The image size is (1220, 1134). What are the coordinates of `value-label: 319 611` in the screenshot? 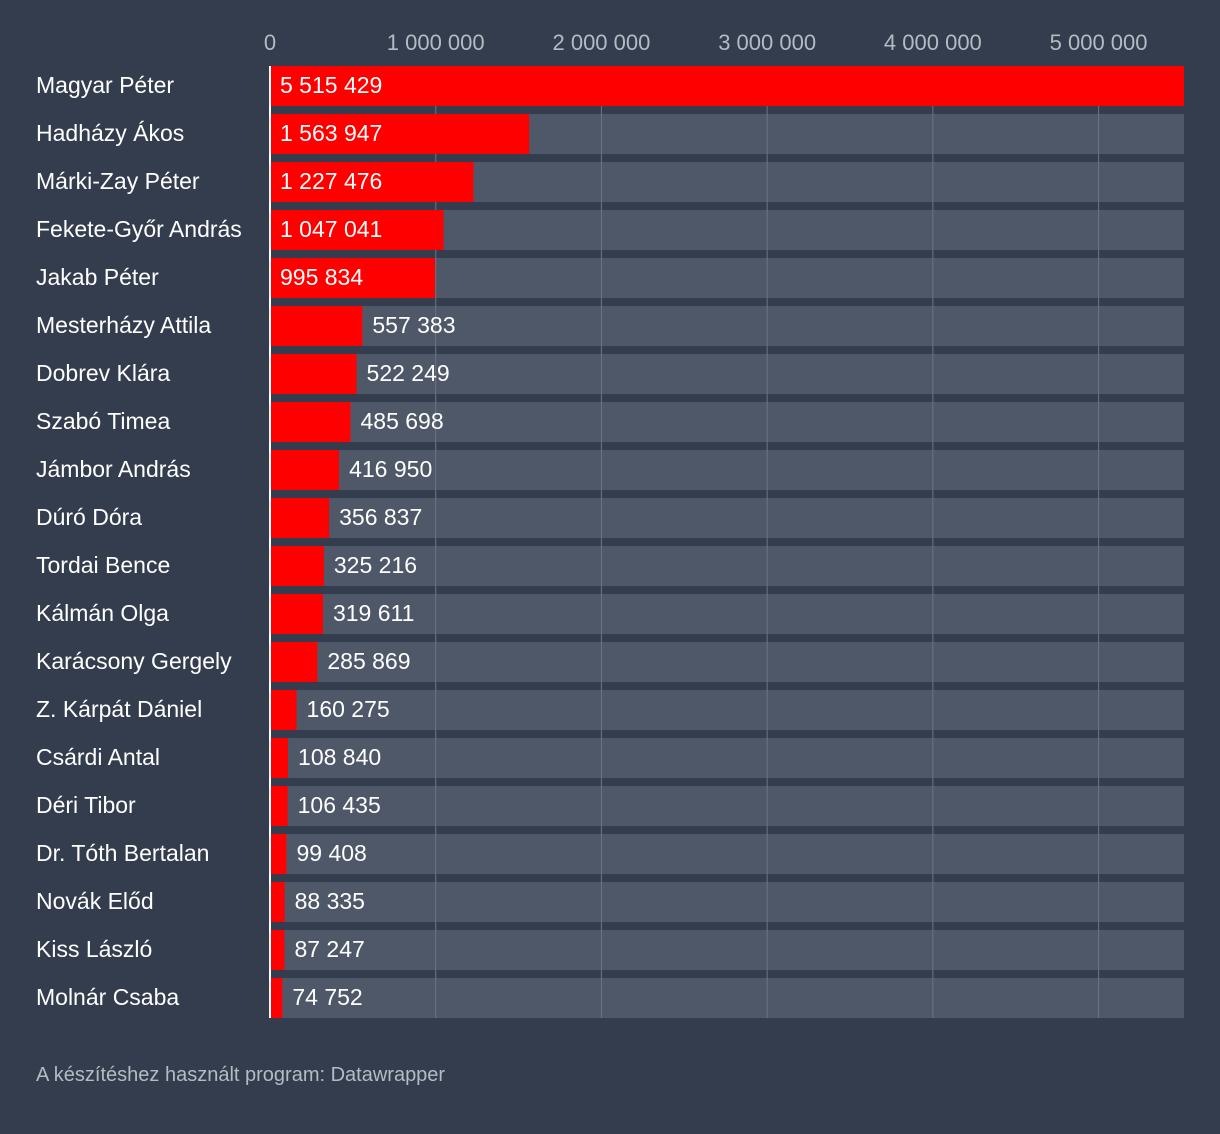 It's located at (373, 613).